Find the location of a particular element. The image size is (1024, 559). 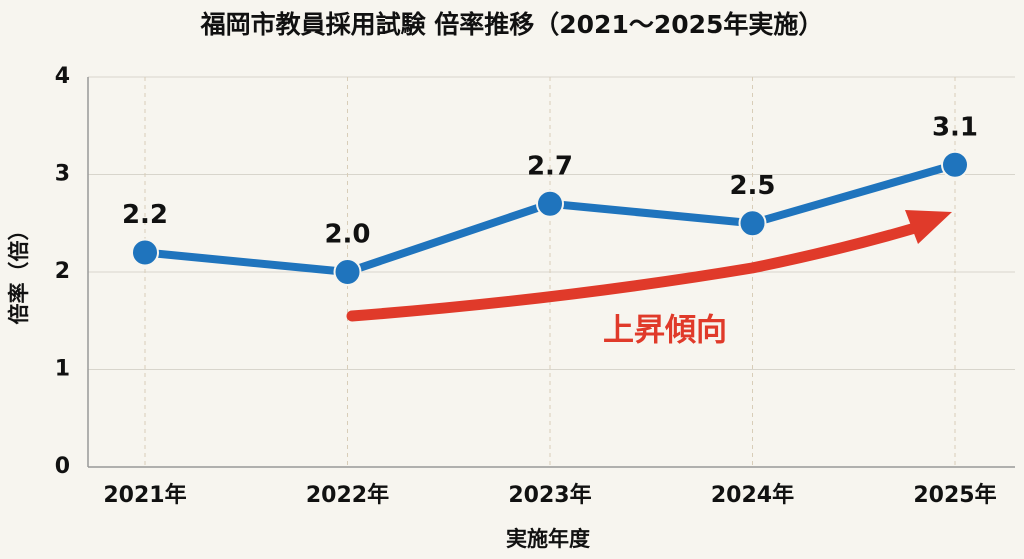

y-tick-label: 0 is located at coordinates (62, 466).